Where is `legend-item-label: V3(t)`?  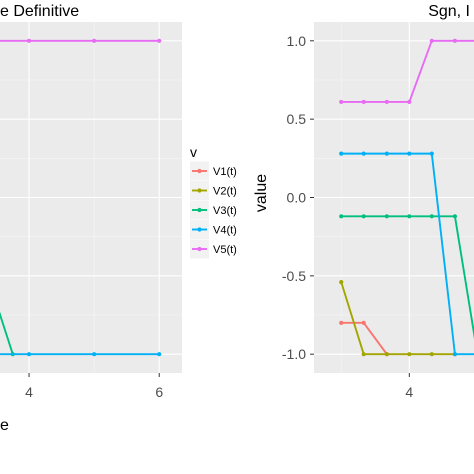
legend-item-label: V3(t) is located at coordinates (225, 211).